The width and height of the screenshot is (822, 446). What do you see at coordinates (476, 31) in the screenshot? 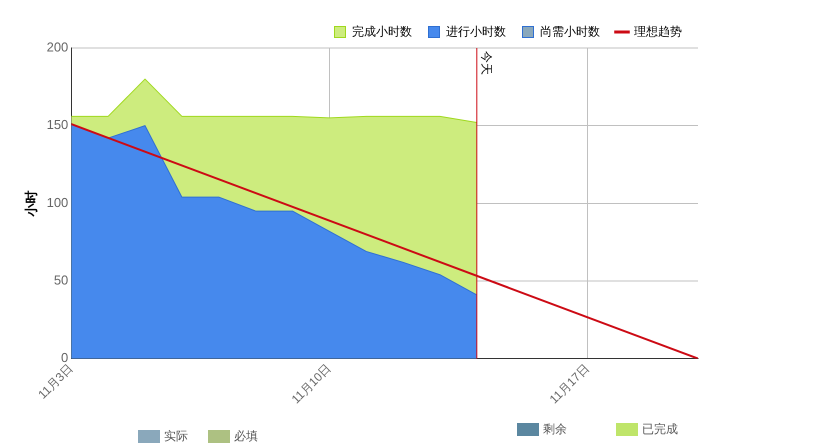
I see `legend-label: 进行小时数` at bounding box center [476, 31].